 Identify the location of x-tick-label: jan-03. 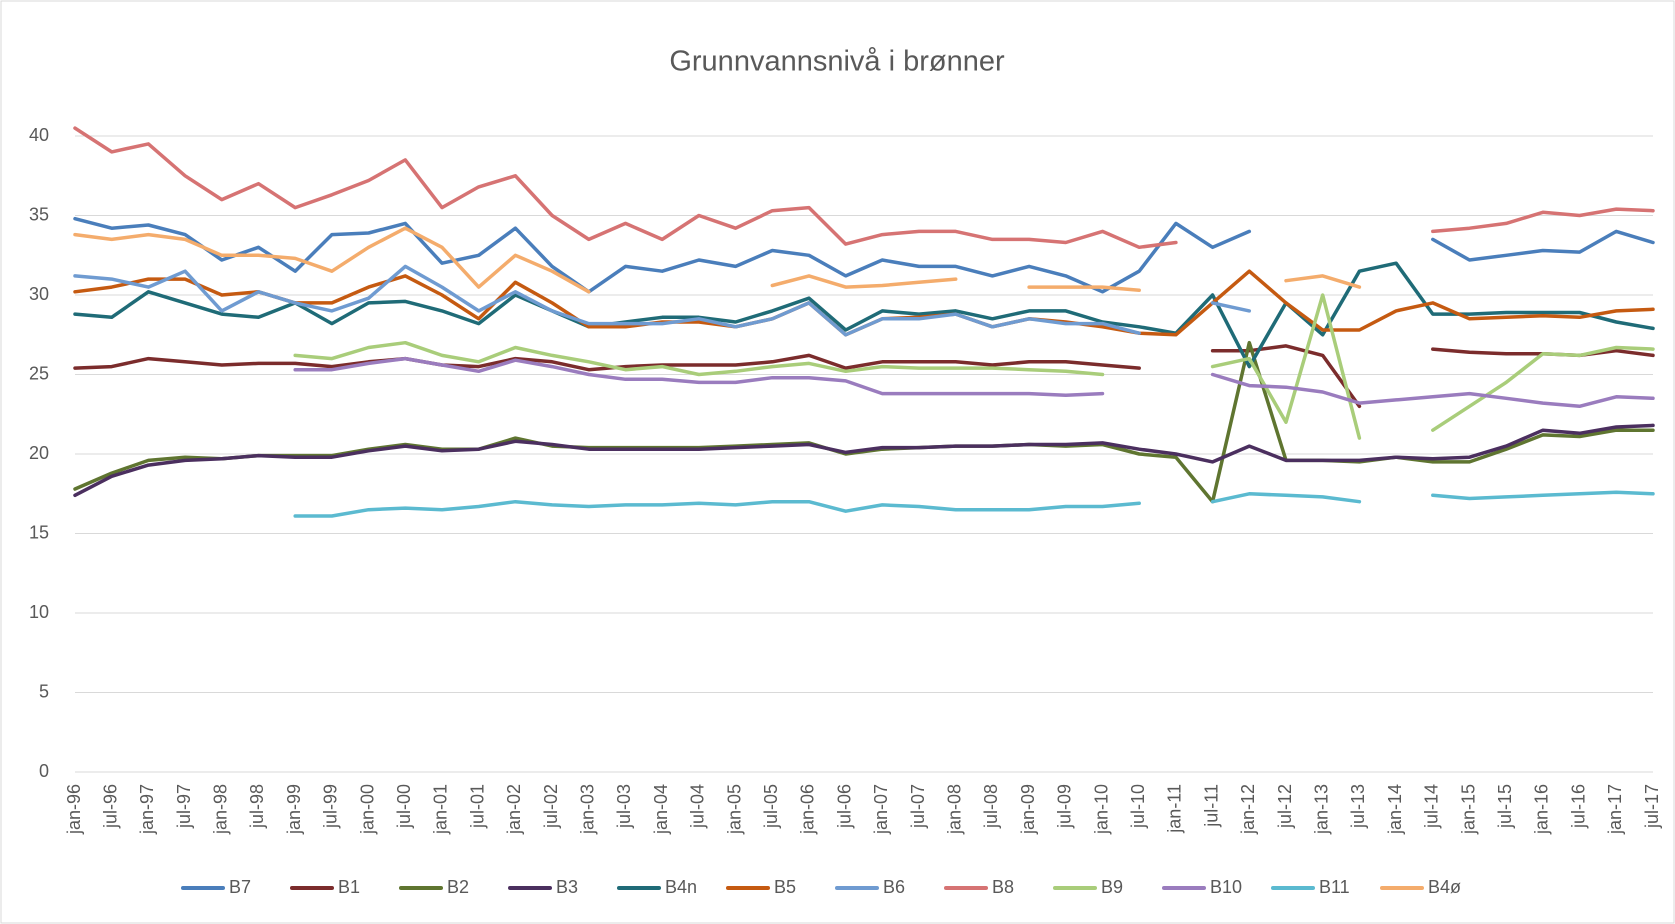
(588, 809).